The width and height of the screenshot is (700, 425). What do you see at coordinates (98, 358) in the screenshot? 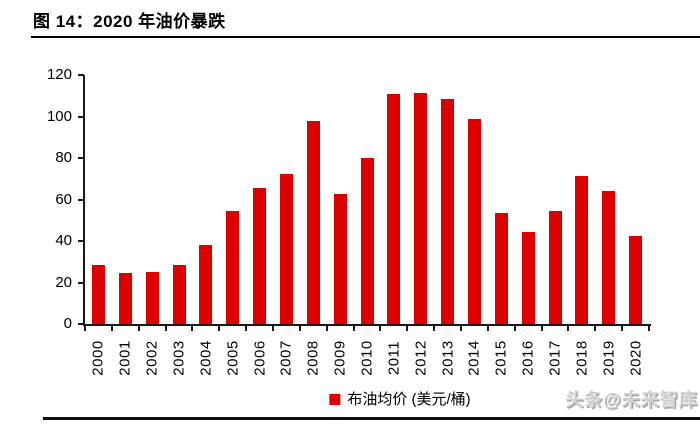
I see `x-axis-label-2000: 2000` at bounding box center [98, 358].